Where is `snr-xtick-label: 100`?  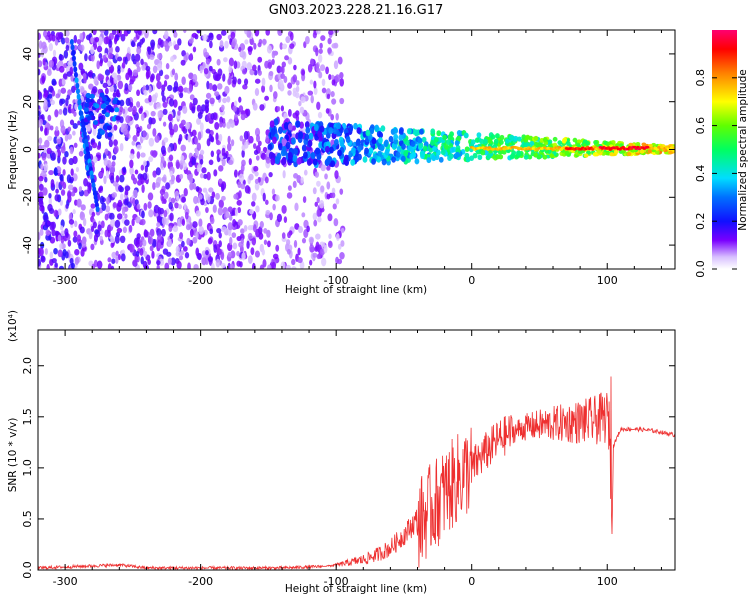 snr-xtick-label: 100 is located at coordinates (607, 581).